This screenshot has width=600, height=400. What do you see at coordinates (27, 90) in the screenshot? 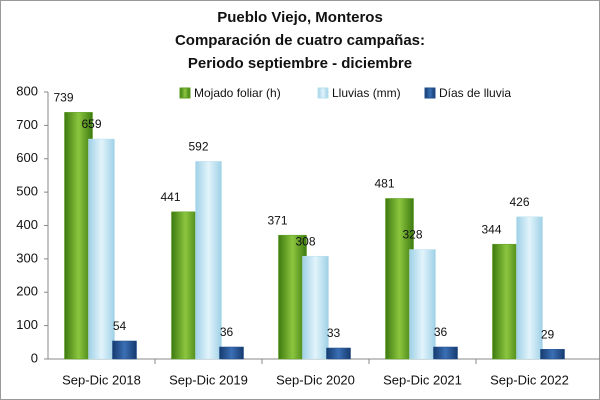
I see `y-tick-label: 800` at bounding box center [27, 90].